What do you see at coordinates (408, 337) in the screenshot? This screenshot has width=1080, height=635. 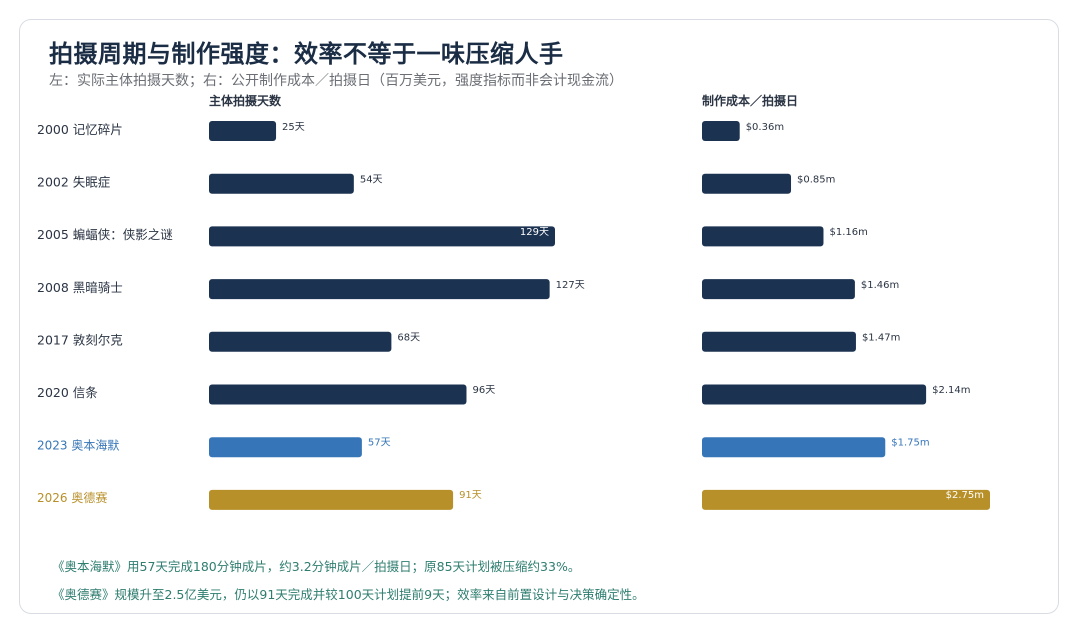 I see `data-label: 68天` at bounding box center [408, 337].